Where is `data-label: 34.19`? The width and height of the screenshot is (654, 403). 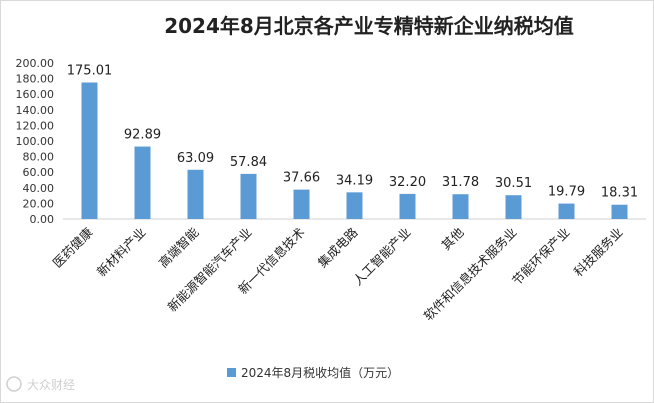
data-label: 34.19 is located at coordinates (354, 180).